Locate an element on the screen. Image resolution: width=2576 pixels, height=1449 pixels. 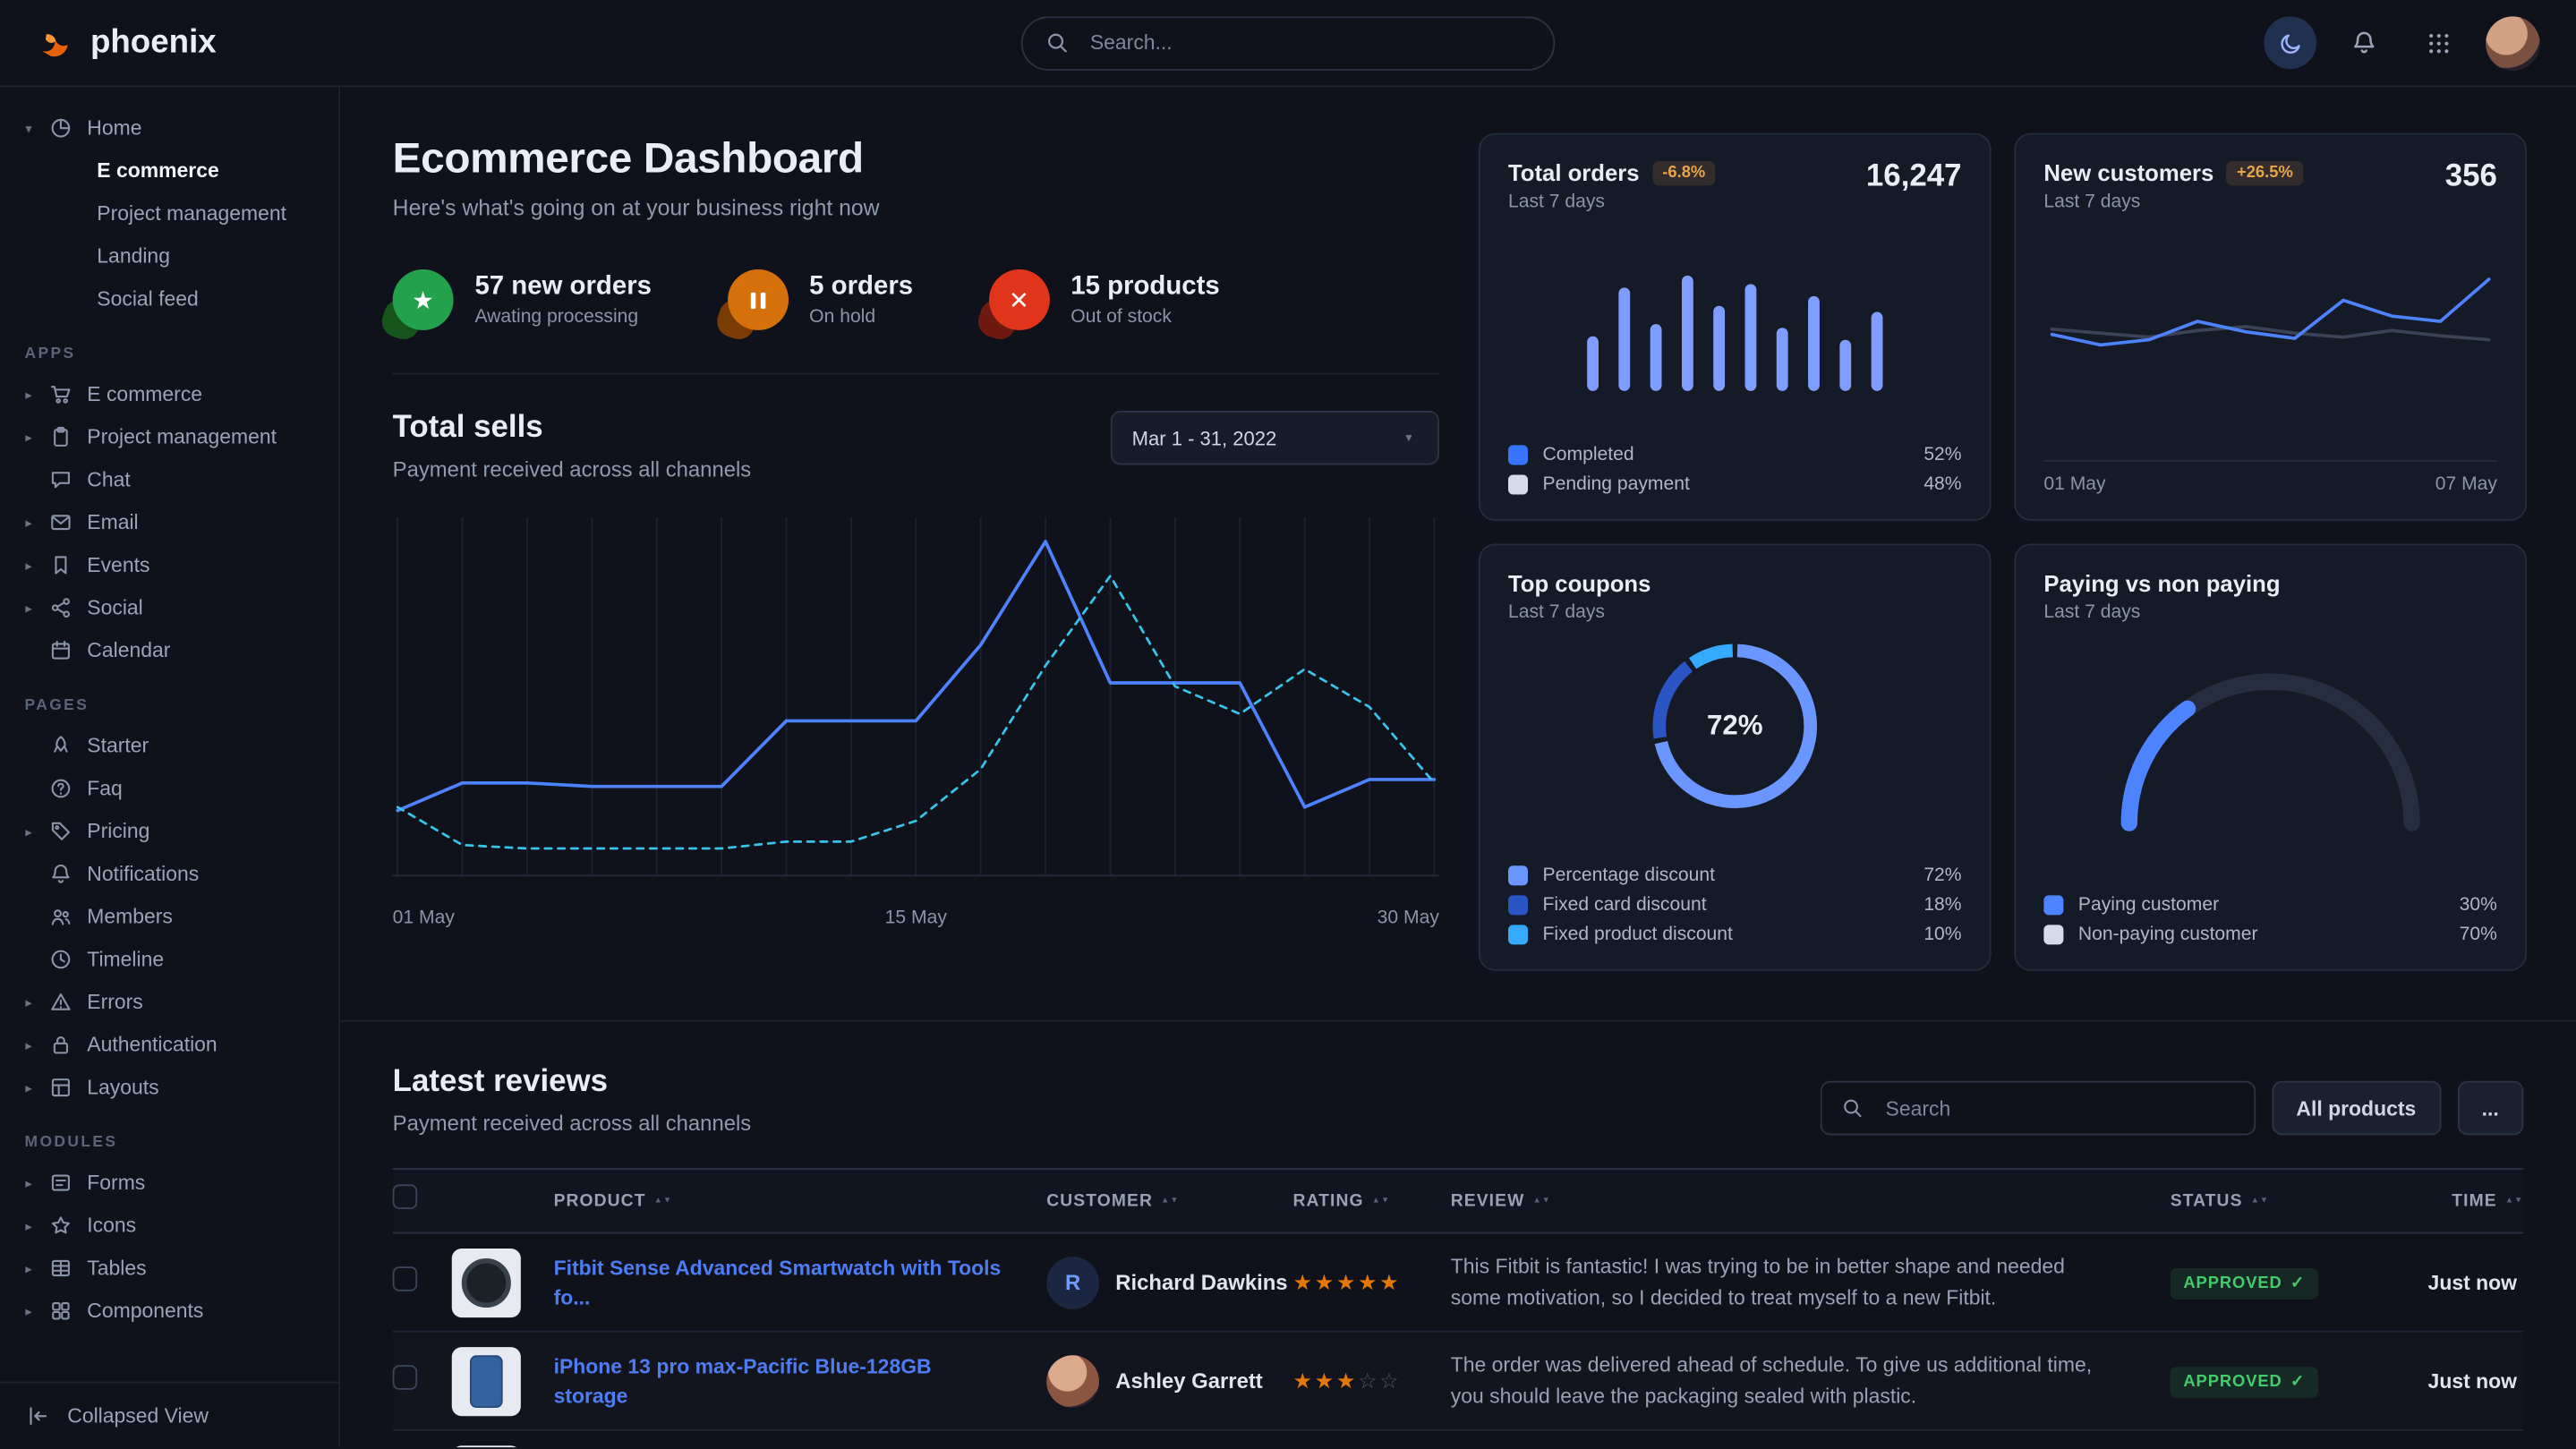
global-search is located at coordinates (1288, 43).